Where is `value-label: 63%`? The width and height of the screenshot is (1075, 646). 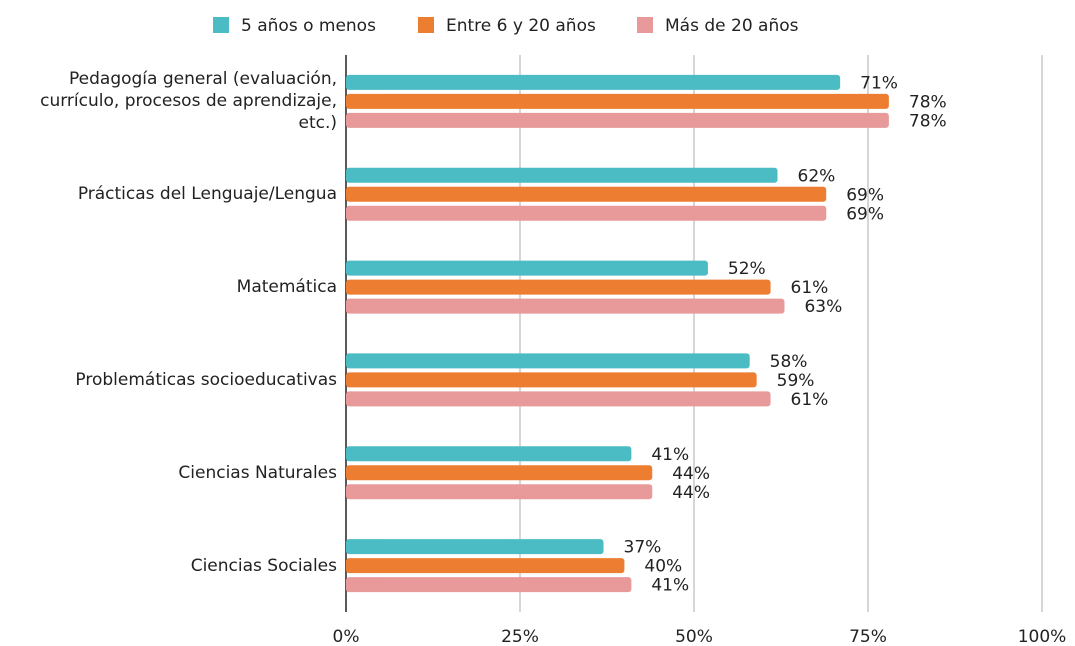
value-label: 63% is located at coordinates (823, 307).